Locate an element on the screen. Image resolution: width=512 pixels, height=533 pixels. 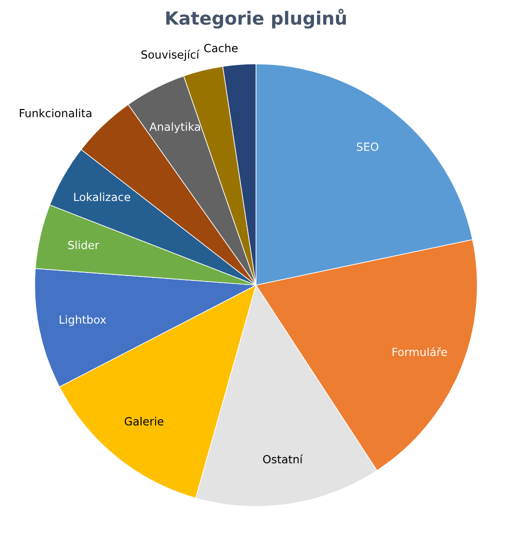
slice-label: Cache is located at coordinates (221, 48).